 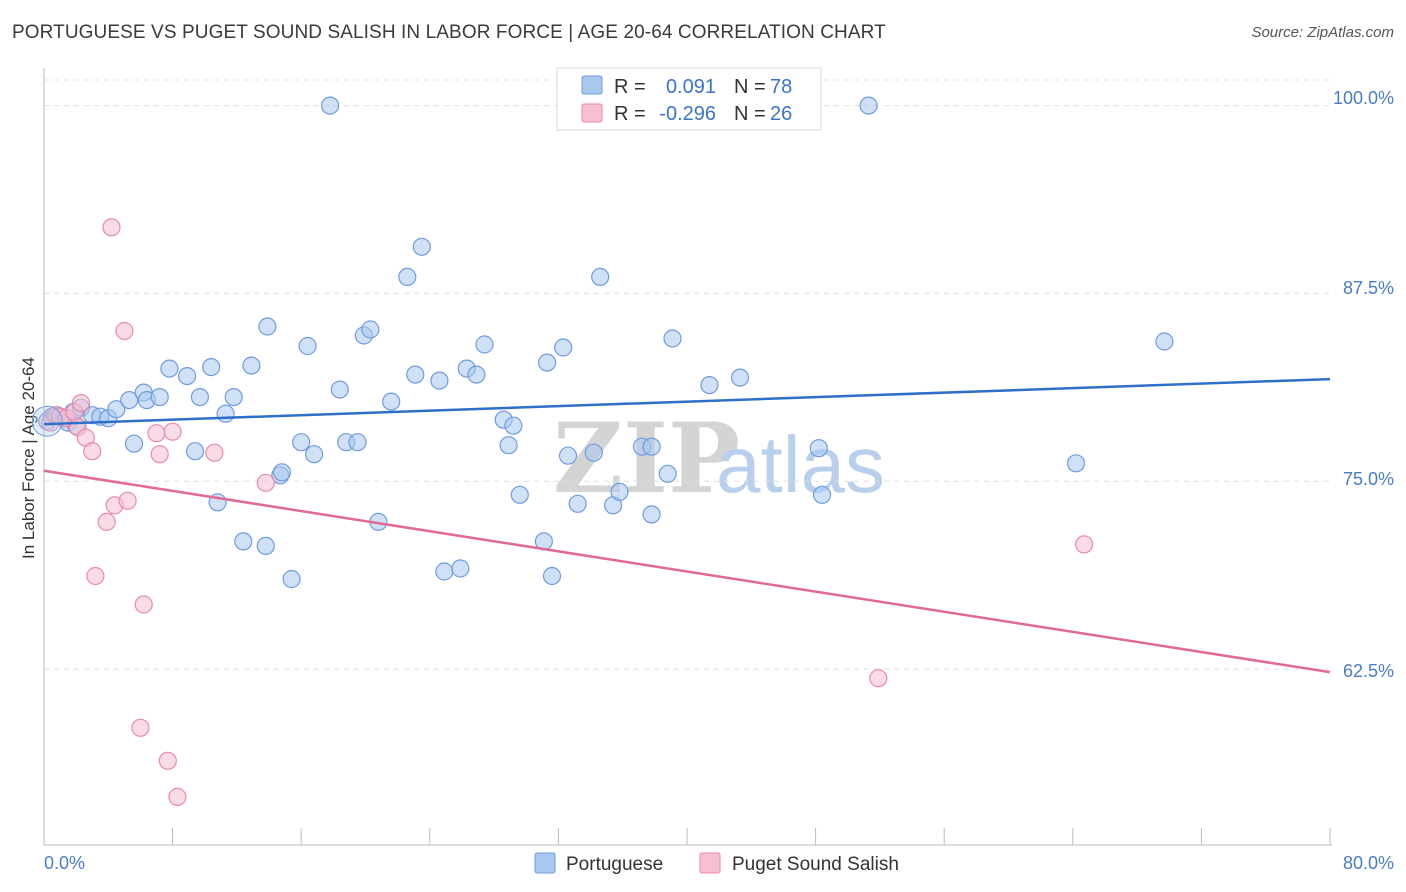 I want to click on y-tick-label-100: 100.0%, so click(x=1363, y=98).